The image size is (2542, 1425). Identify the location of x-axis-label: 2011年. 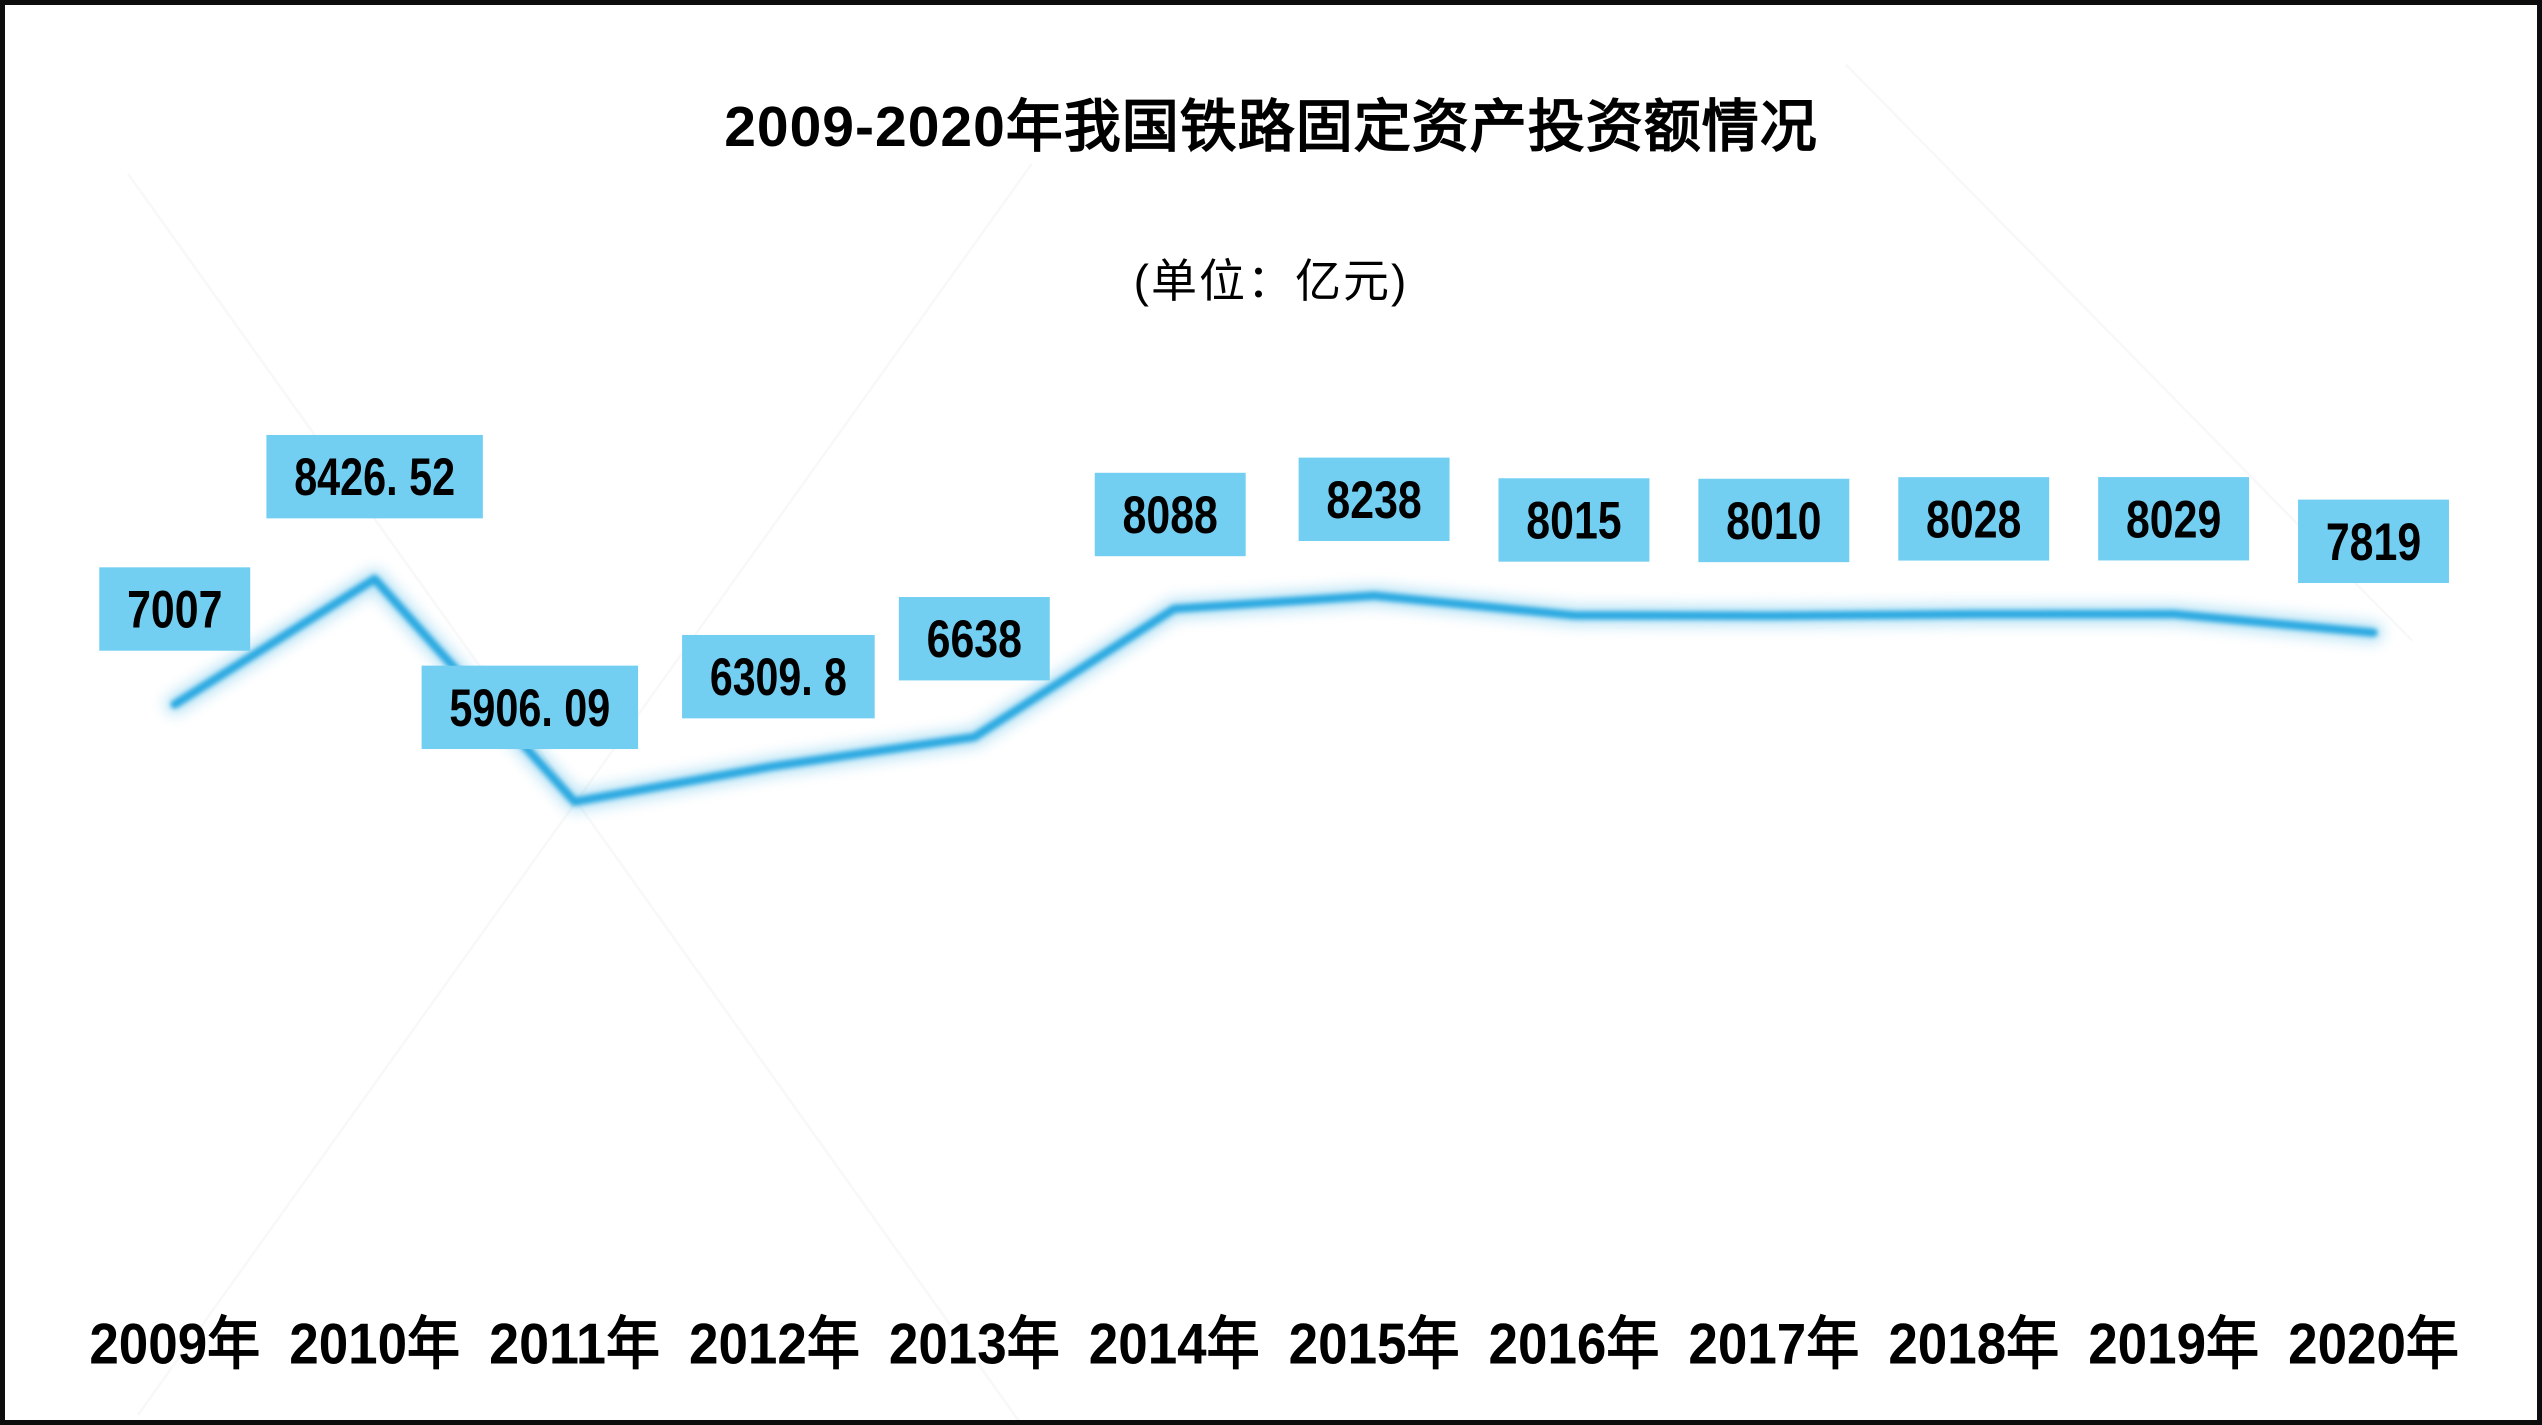
(574, 1344).